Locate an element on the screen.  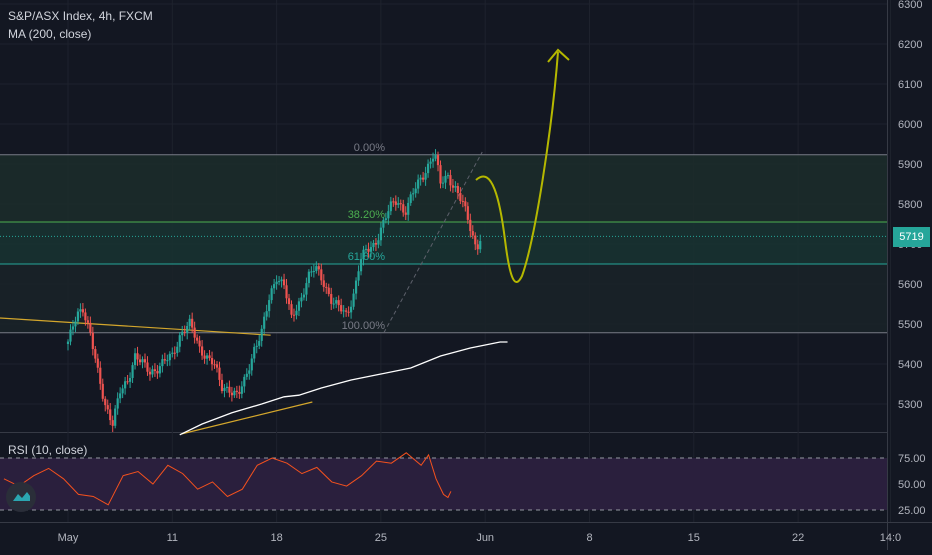
fib-label: 38.20% is located at coordinates (367, 215).